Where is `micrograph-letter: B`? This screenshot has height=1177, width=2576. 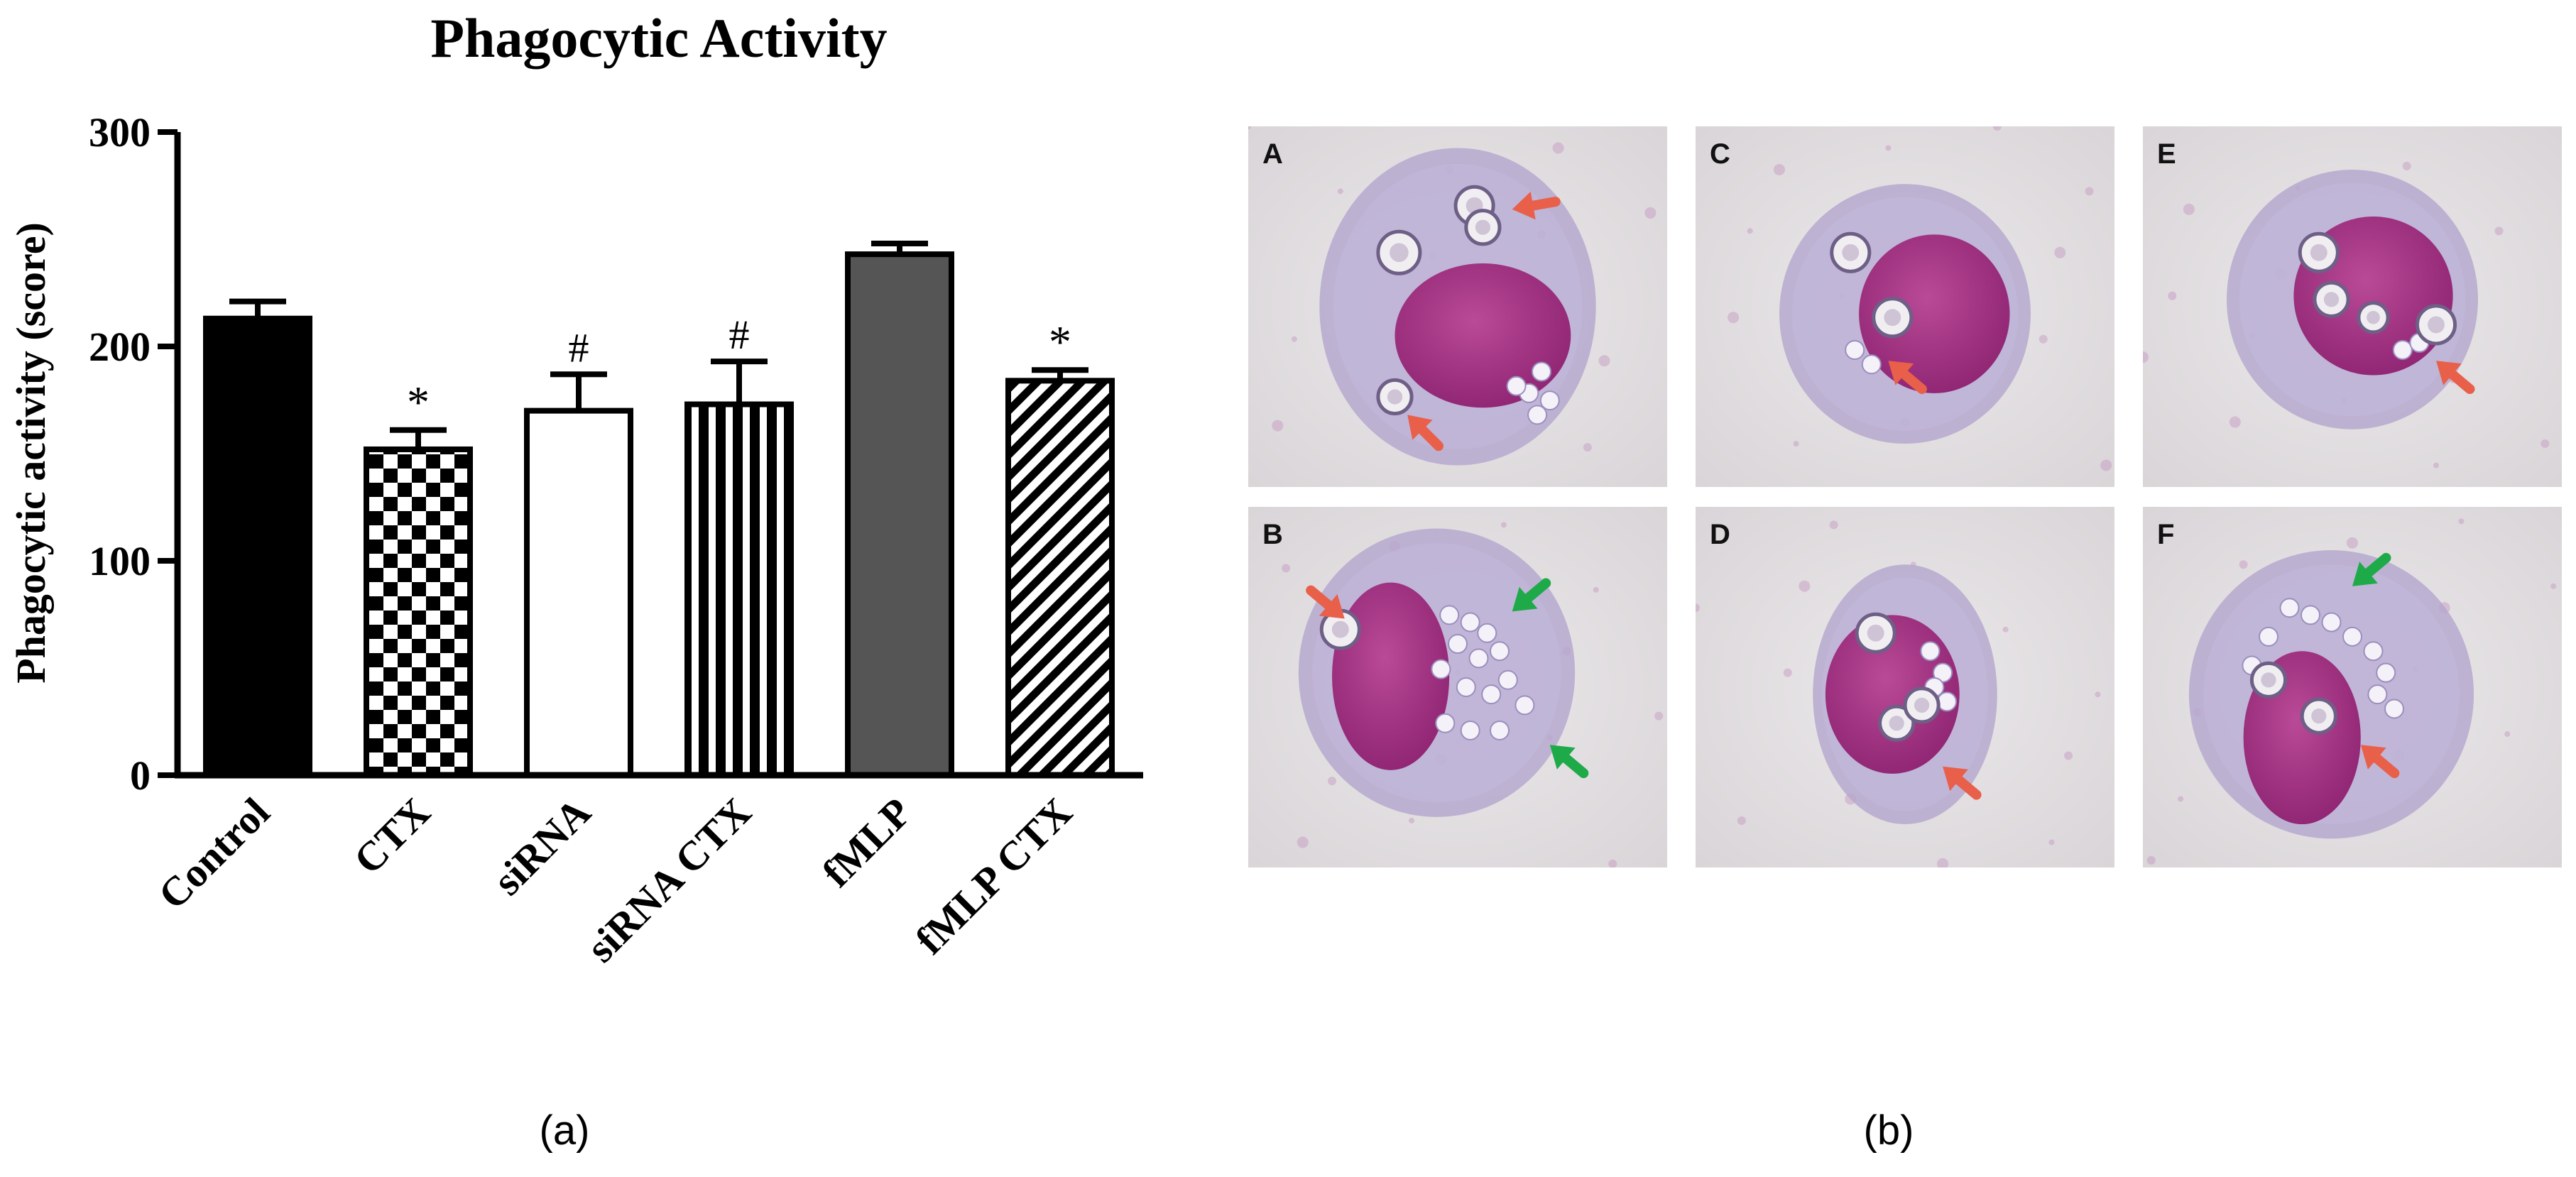 micrograph-letter: B is located at coordinates (1272, 534).